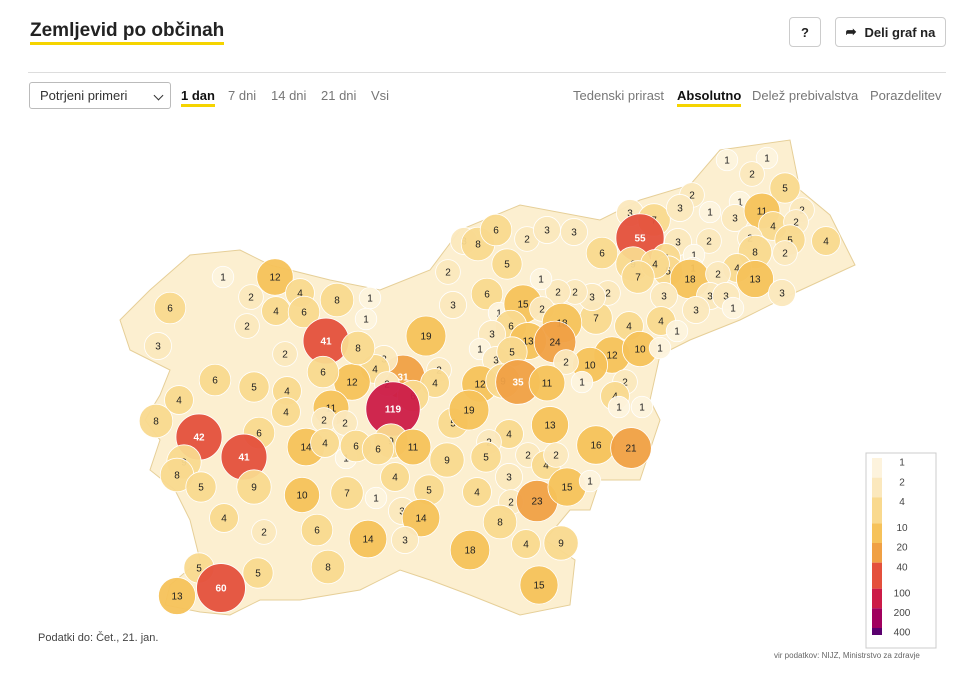 This screenshot has width=974, height=679. I want to click on municipality-value: 19, so click(469, 411).